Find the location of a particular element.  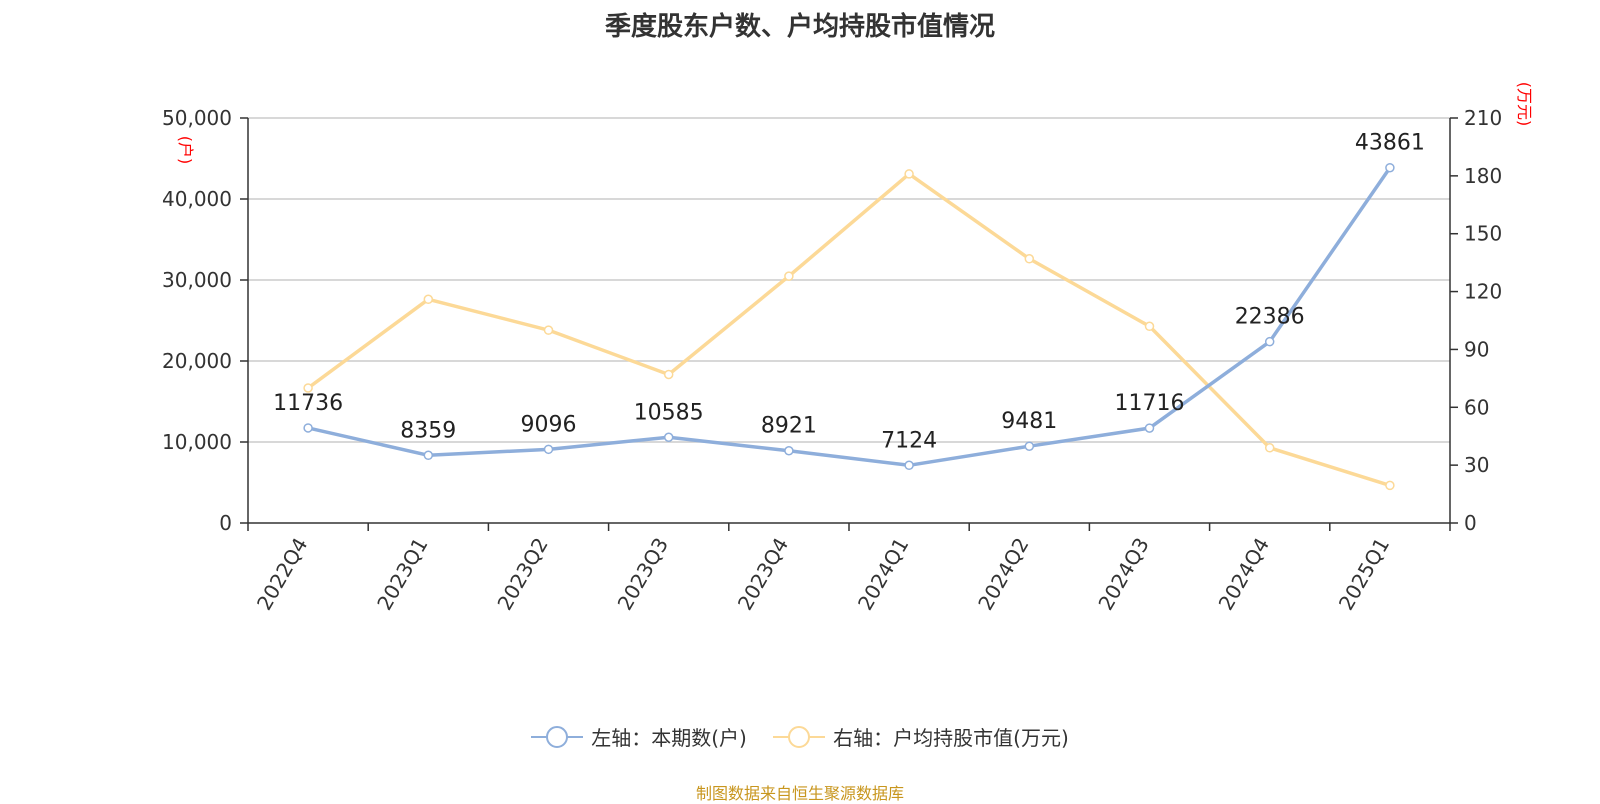

source-note: 制图数据来自恒生聚源数据库 is located at coordinates (799, 793).